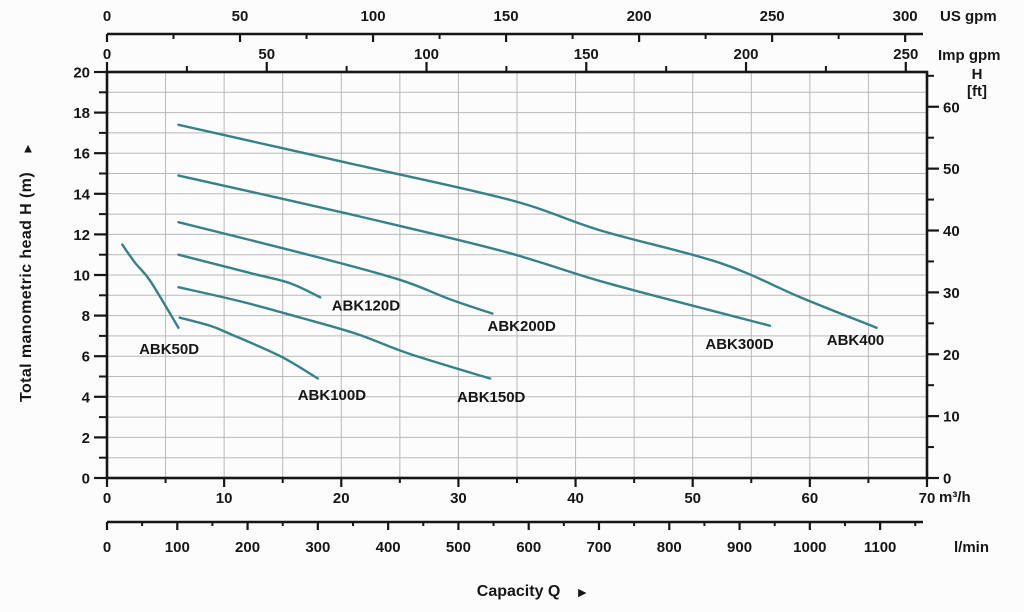  I want to click on tick-label: 800, so click(669, 547).